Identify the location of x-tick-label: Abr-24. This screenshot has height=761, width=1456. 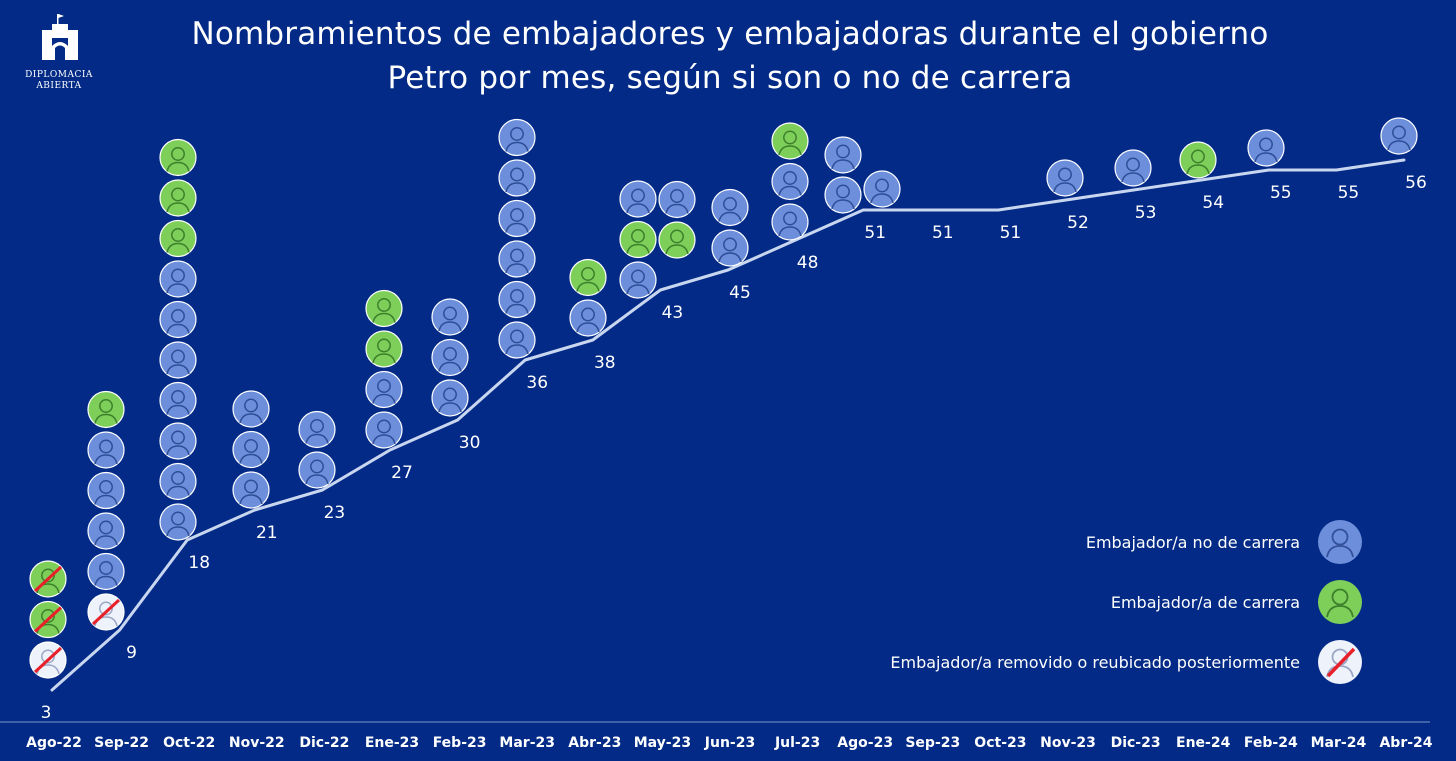
(1405, 743).